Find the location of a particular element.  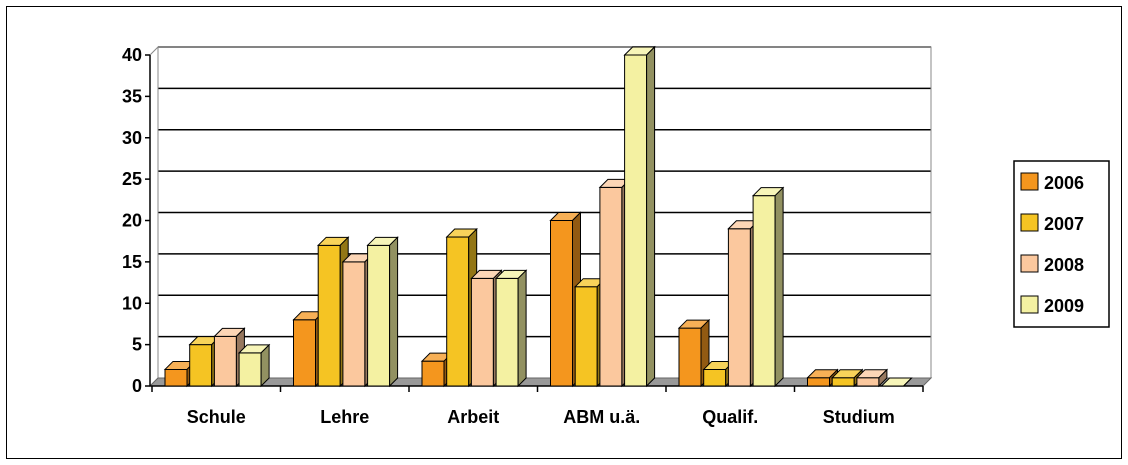

y-tick-label: 0 is located at coordinates (137, 386).